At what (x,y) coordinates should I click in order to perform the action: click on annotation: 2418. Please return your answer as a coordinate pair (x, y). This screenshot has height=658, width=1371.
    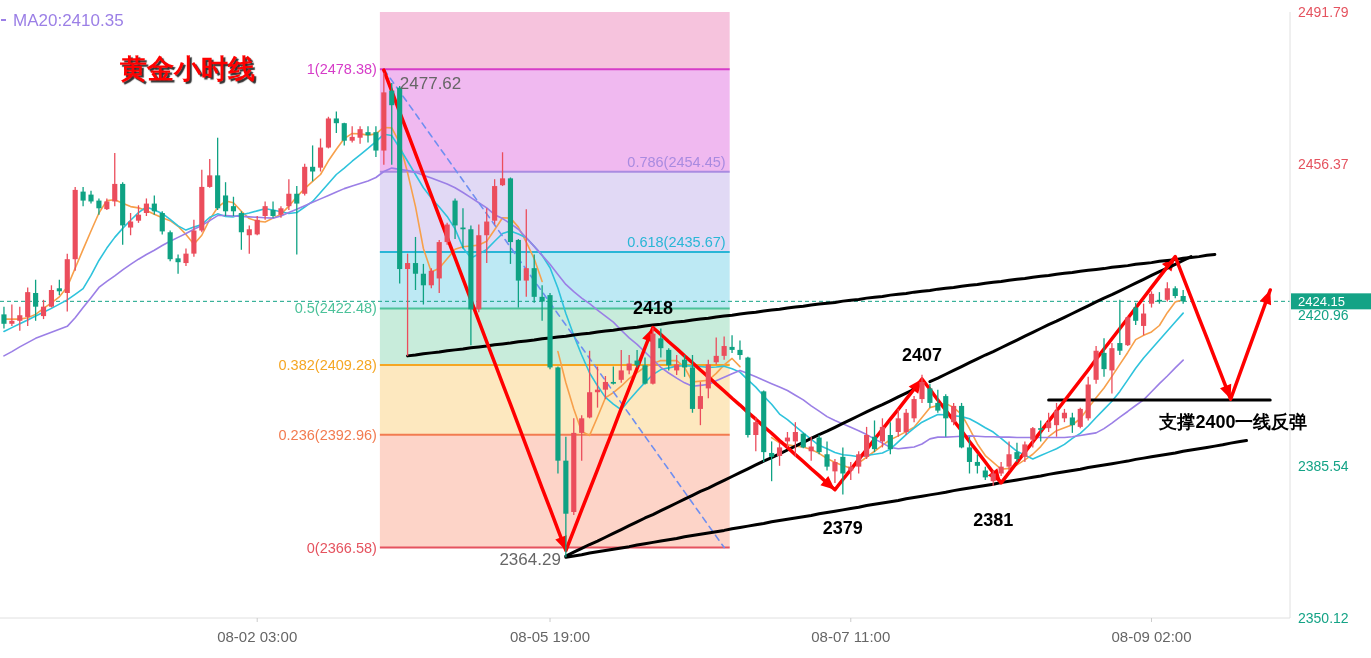
    Looking at the image, I should click on (652, 307).